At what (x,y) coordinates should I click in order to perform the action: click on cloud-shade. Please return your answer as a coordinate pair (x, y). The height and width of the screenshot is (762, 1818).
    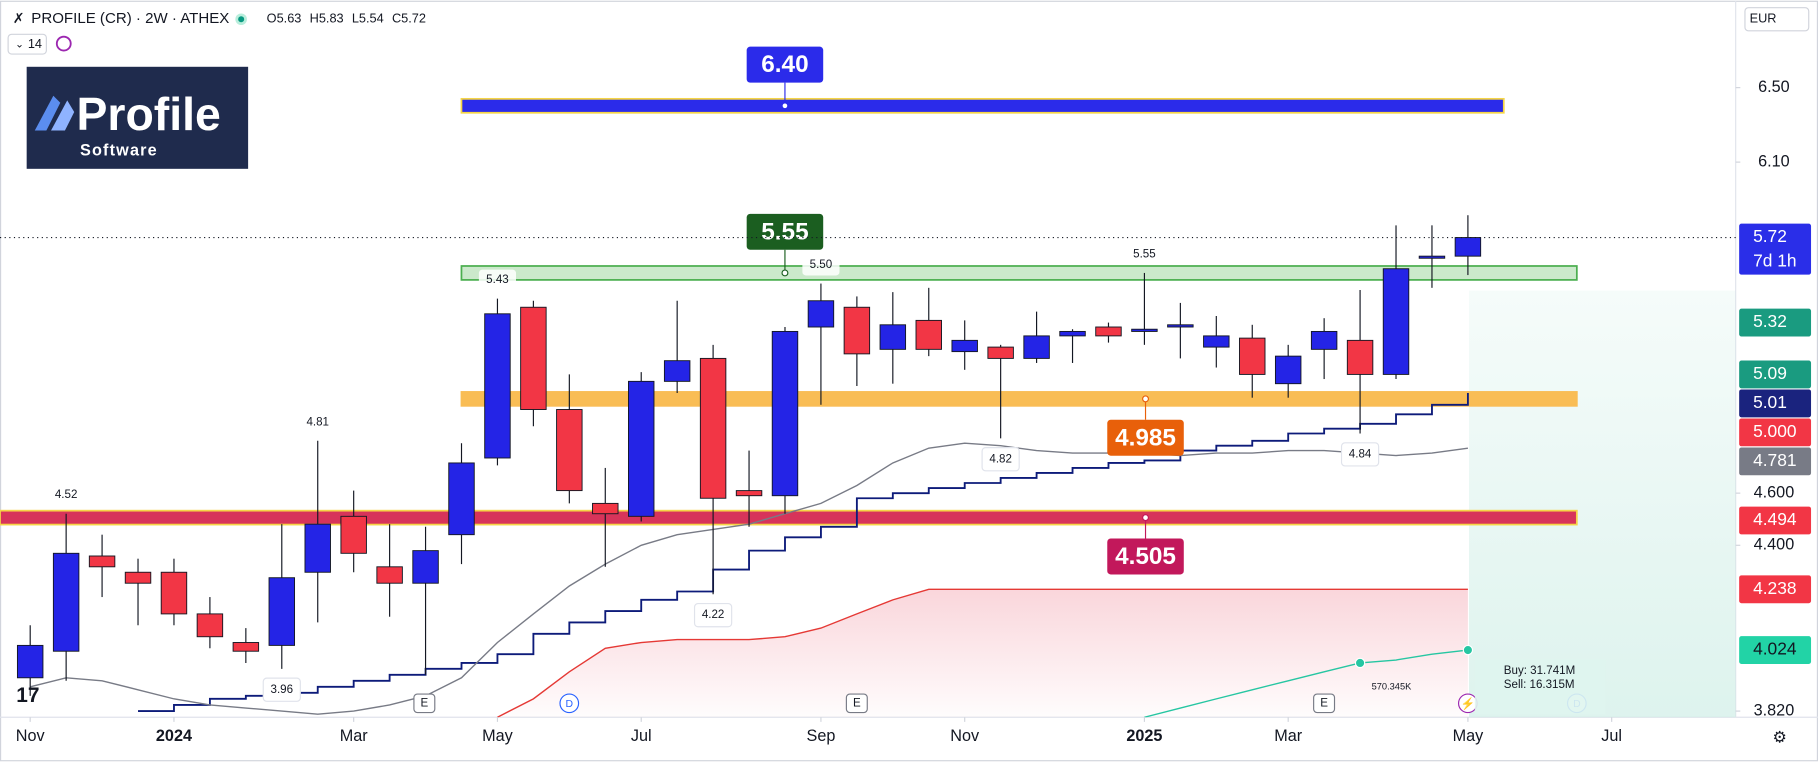
    Looking at the image, I should click on (1602, 504).